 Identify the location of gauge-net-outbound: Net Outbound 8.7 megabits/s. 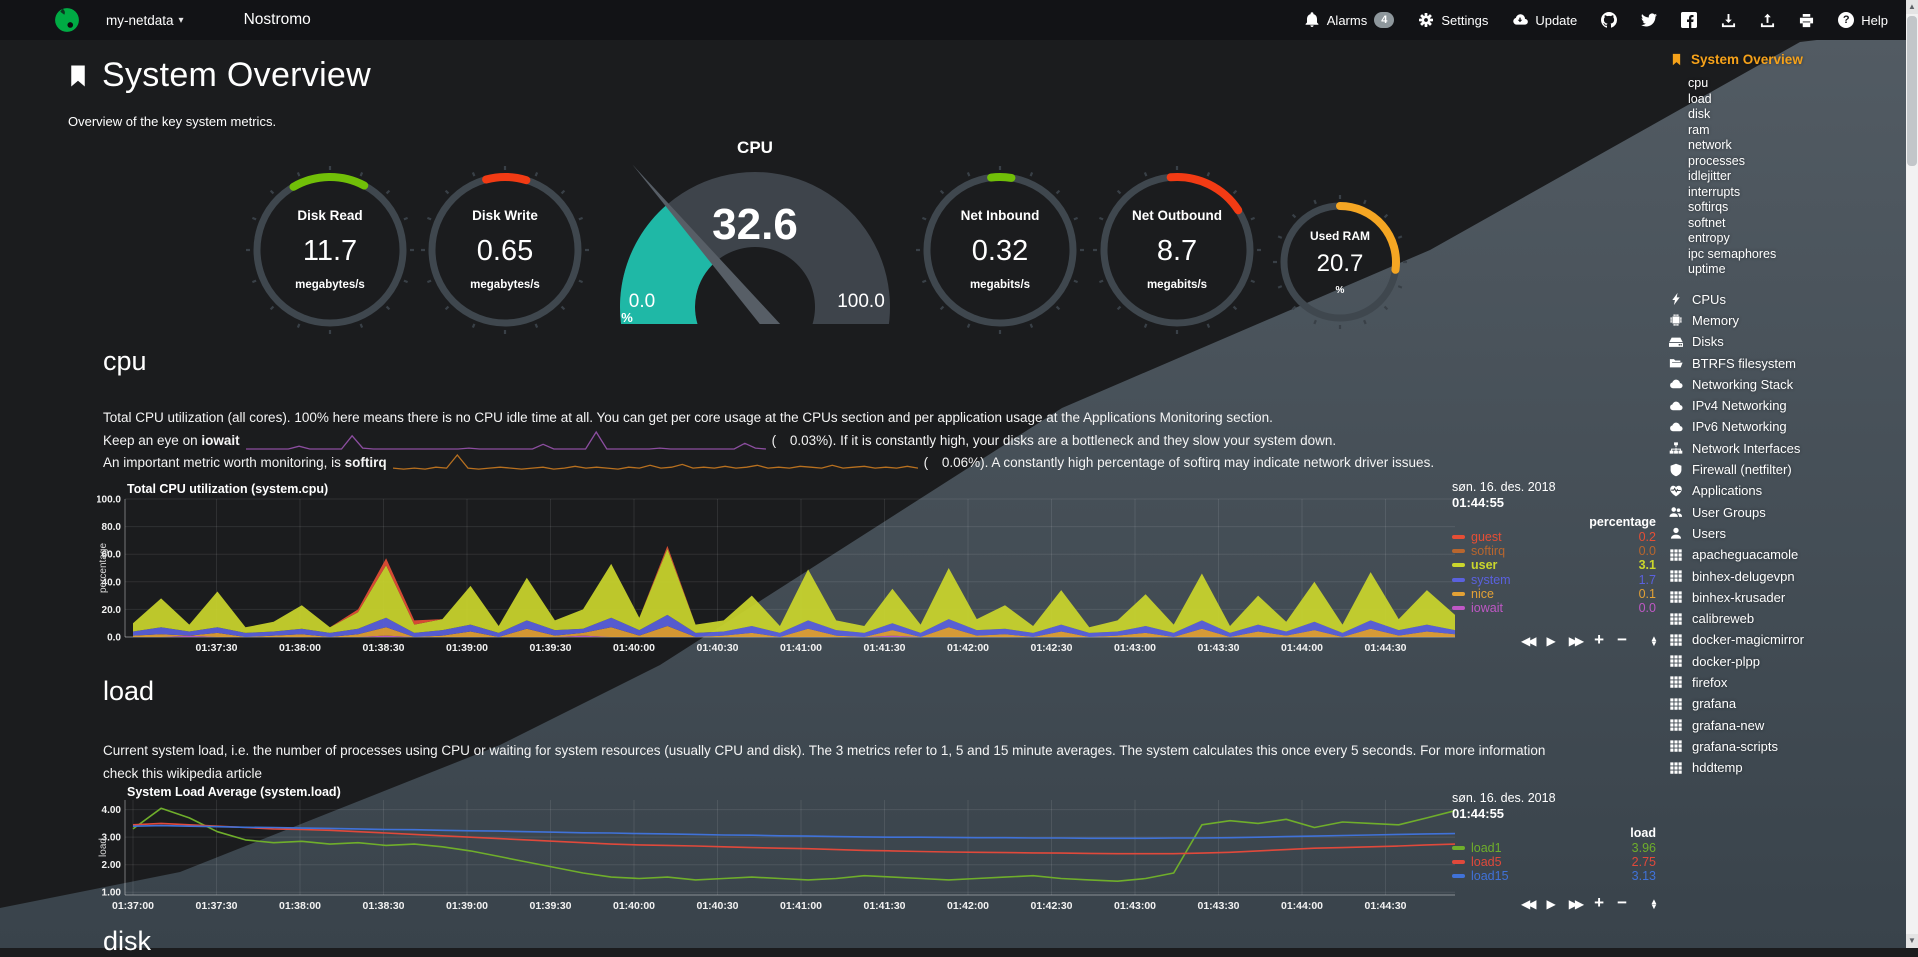
(1177, 252).